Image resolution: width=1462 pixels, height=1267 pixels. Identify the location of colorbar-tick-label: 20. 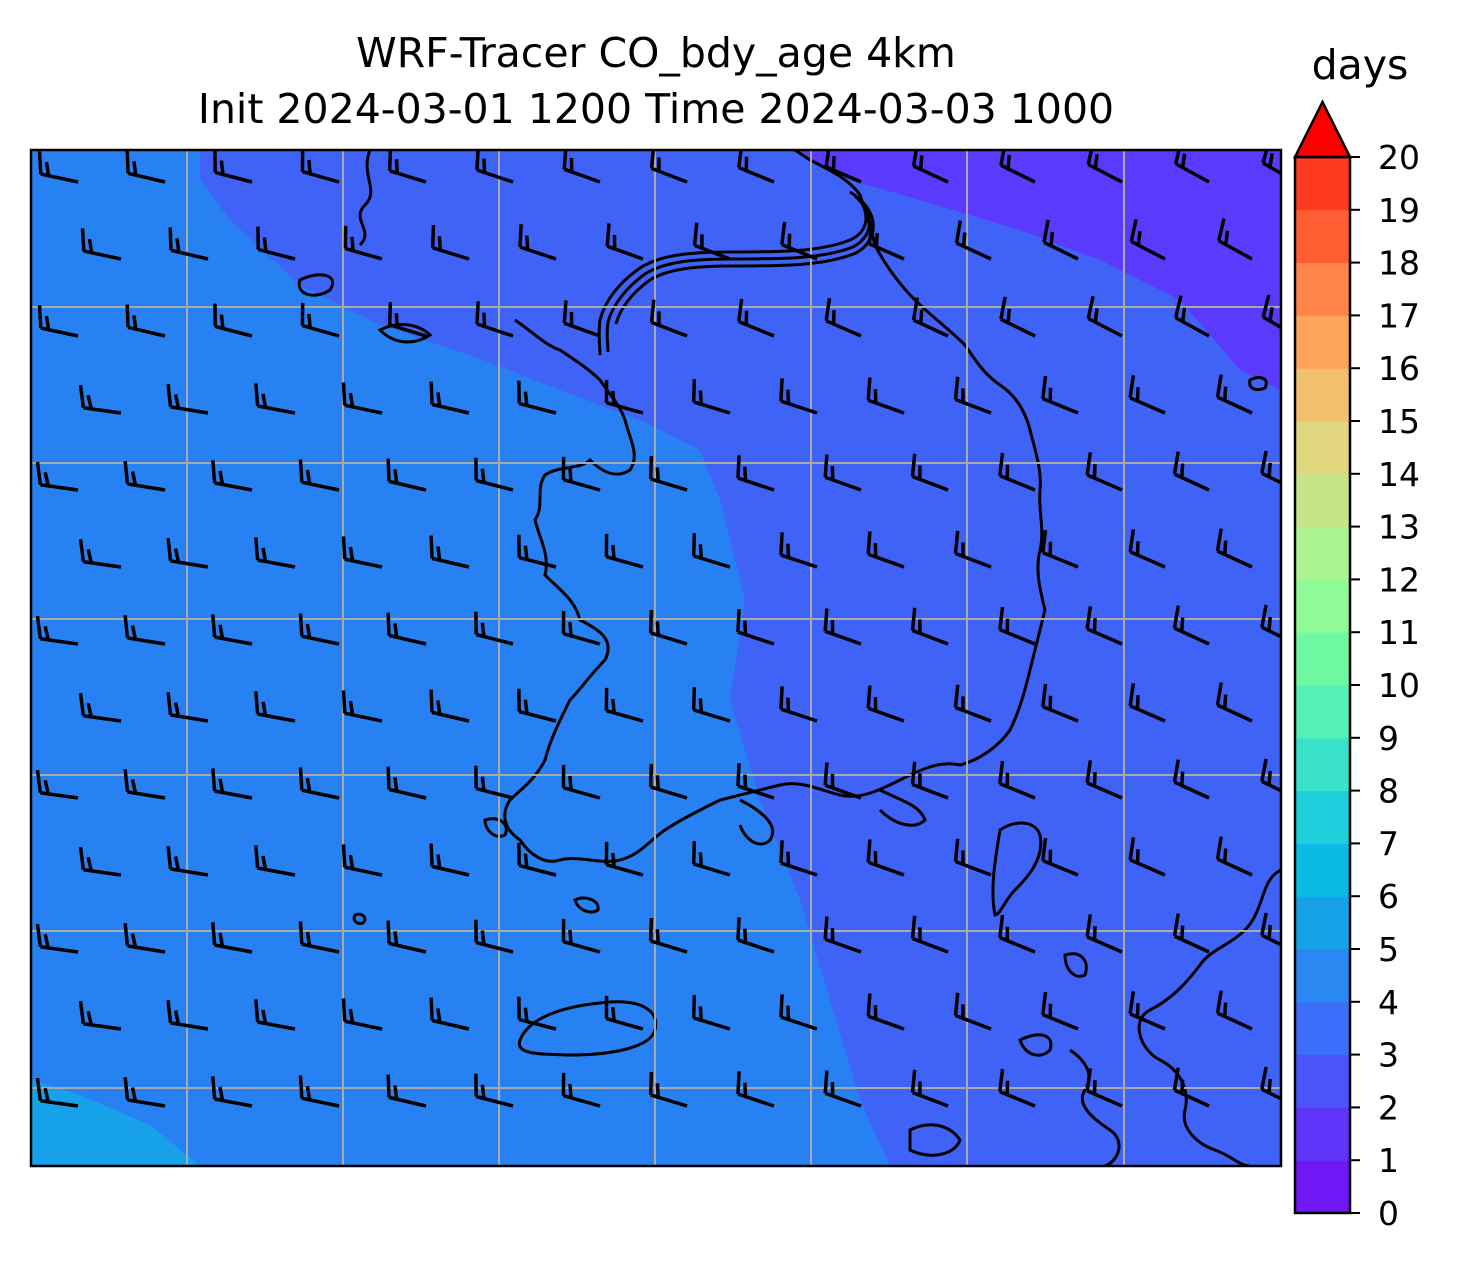
(1399, 157).